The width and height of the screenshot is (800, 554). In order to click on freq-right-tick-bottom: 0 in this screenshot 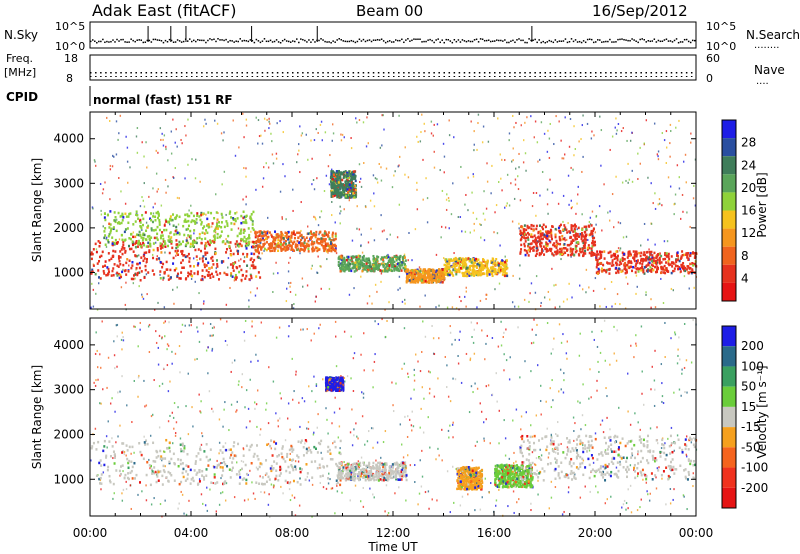, I will do `click(709, 78)`.